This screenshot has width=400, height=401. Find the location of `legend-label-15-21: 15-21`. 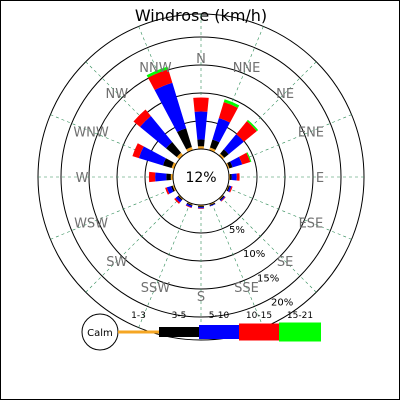

legend-label-15-21: 15-21 is located at coordinates (300, 316).